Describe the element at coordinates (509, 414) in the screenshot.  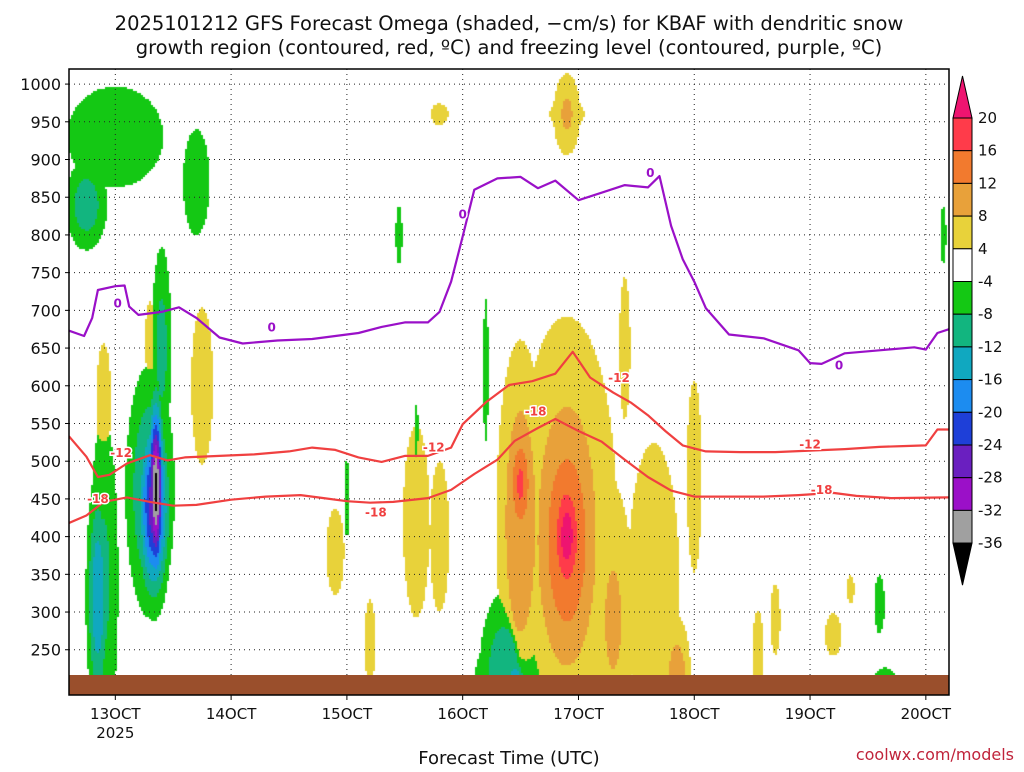
I see `contour-line-dgz-minus12` at that location.